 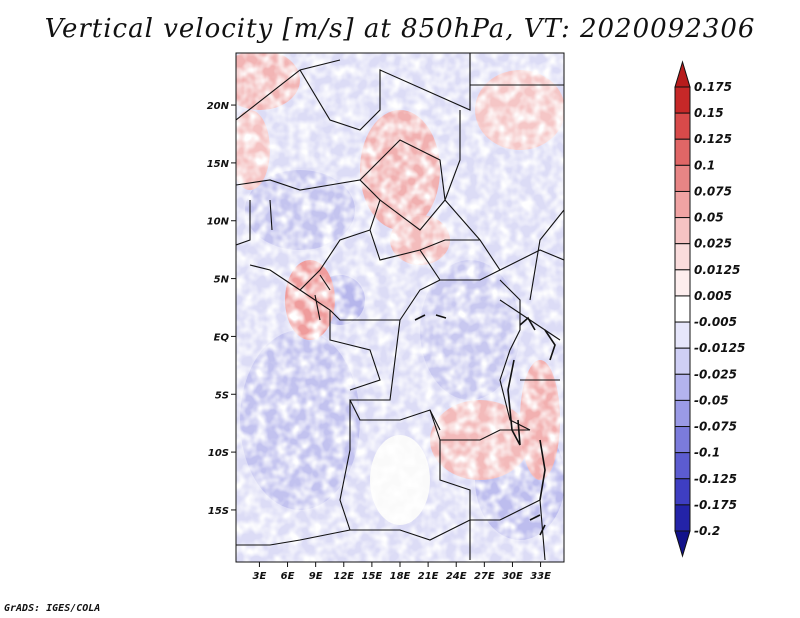 What do you see at coordinates (218, 511) in the screenshot?
I see `lat-tick-label: 15S` at bounding box center [218, 511].